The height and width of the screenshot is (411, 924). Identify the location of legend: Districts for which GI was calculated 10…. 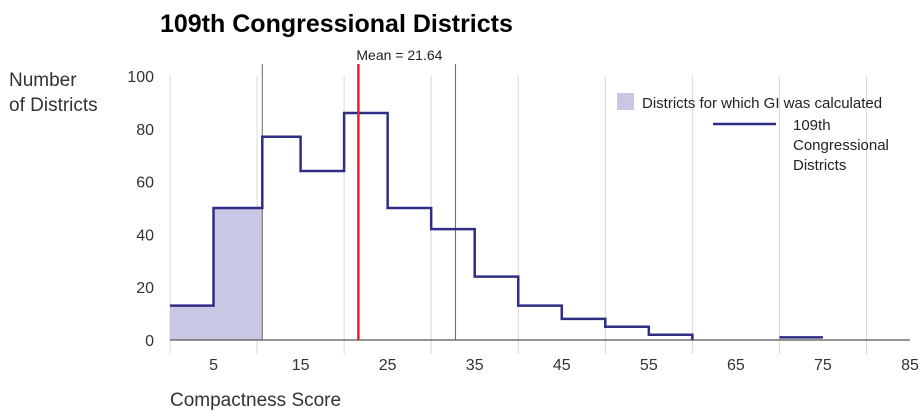
(753, 133).